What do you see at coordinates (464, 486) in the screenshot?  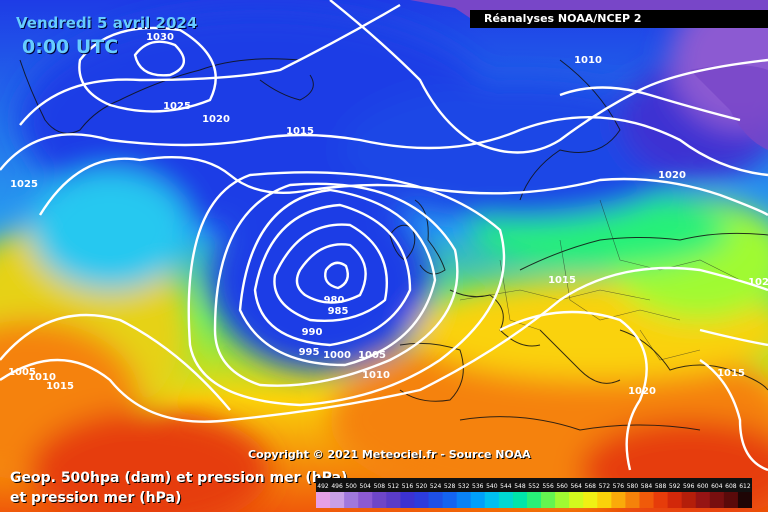 I see `color-scale-tick-label: 532` at bounding box center [464, 486].